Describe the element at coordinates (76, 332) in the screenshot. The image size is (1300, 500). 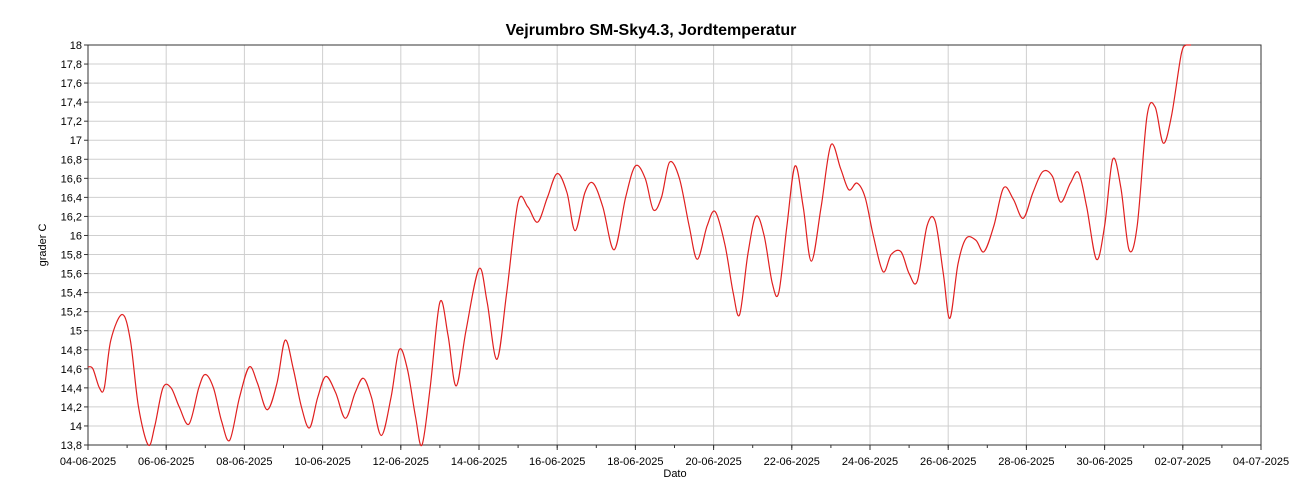
I see `y-tick-label: 15` at that location.